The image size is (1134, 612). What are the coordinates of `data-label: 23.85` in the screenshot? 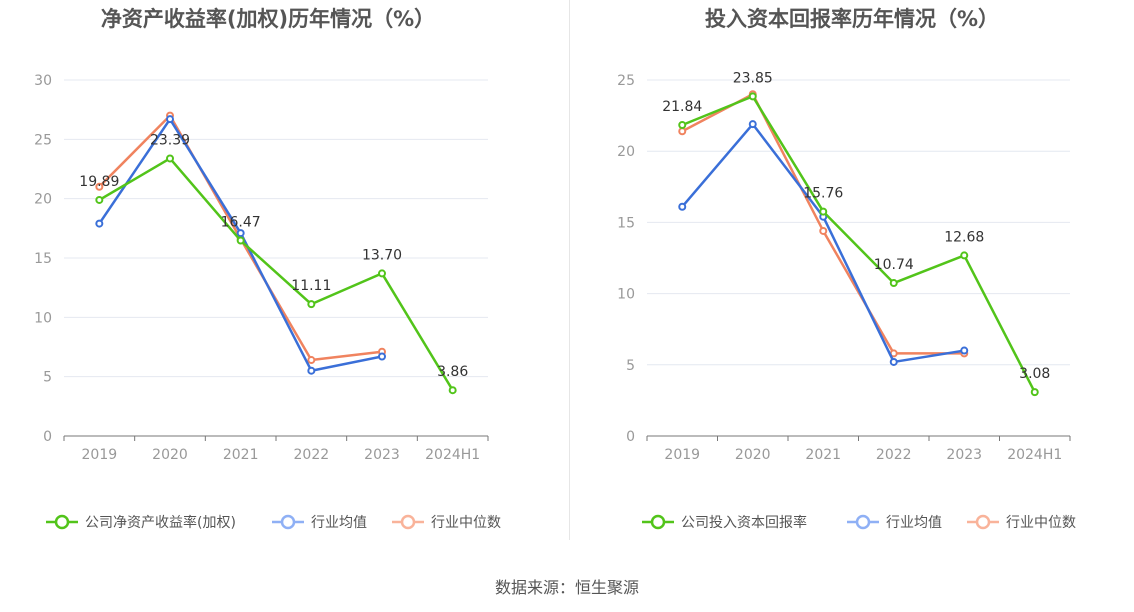 It's located at (753, 78).